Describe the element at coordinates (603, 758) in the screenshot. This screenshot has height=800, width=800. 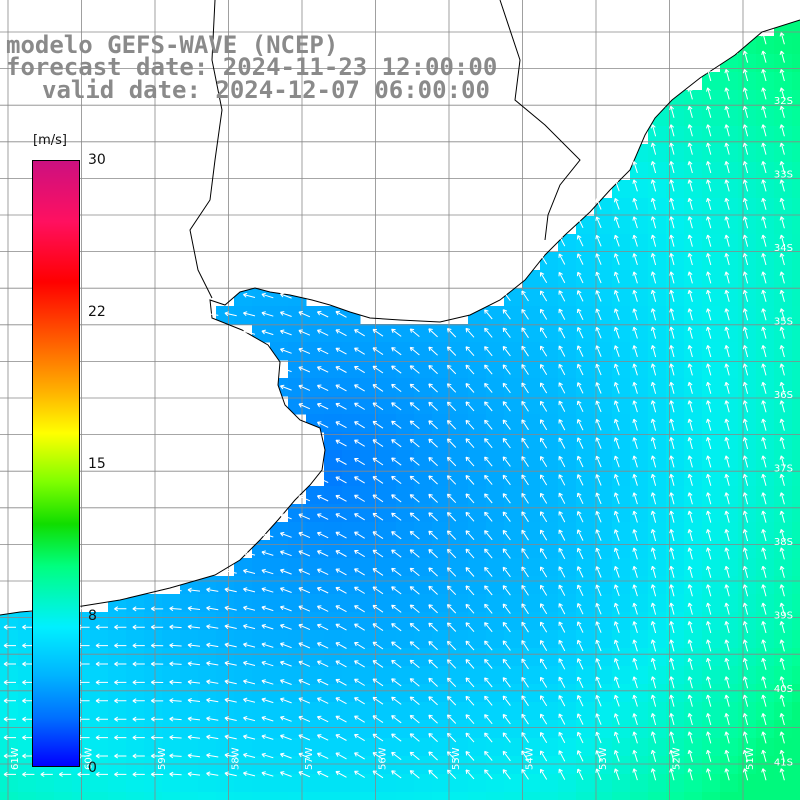
I see `lon-label-53w: 53W` at that location.